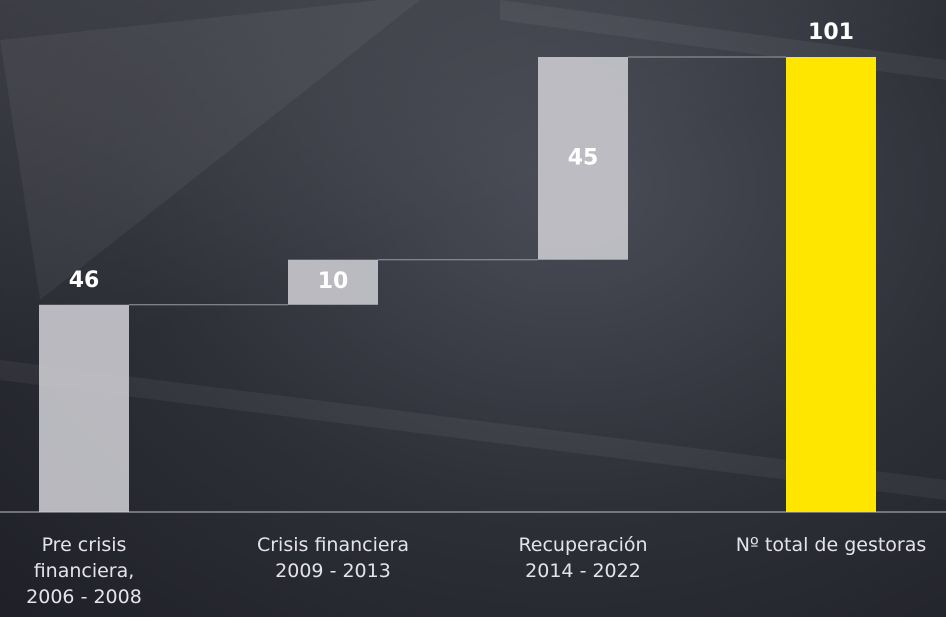 This screenshot has width=946, height=617. Describe the element at coordinates (84, 280) in the screenshot. I see `value-label: 46` at that location.